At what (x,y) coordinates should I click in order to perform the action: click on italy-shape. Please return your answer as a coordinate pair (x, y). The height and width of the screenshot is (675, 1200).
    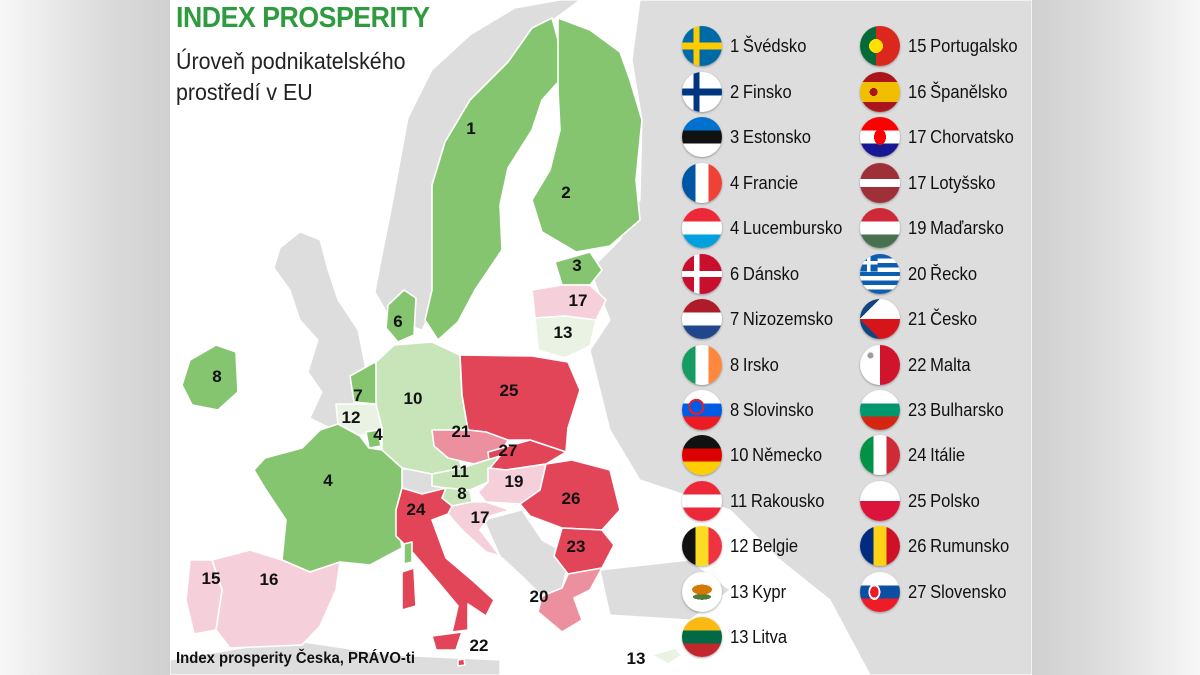
    Looking at the image, I should click on (445, 560).